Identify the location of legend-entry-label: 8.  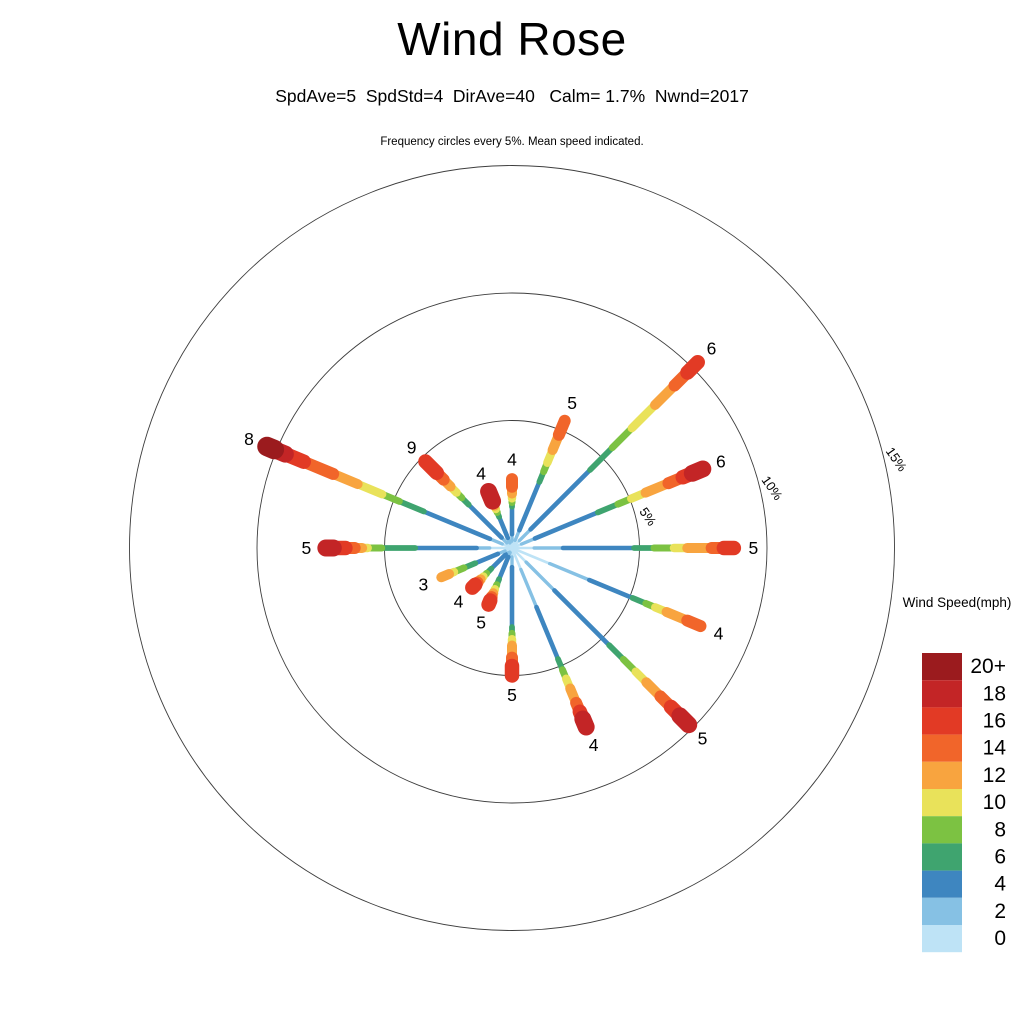
(1000, 829).